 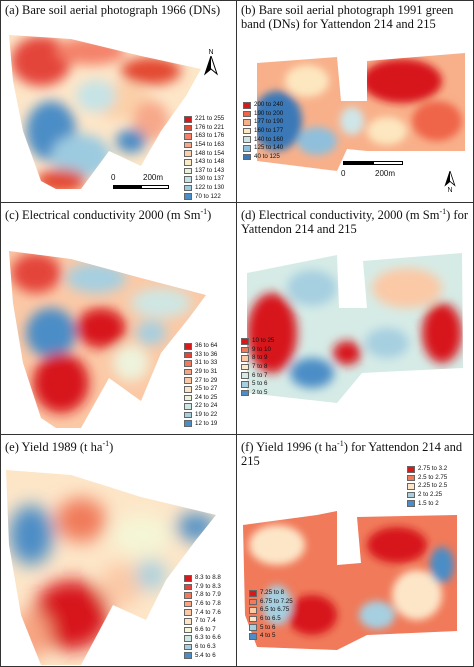 I want to click on north-arrow-b: N, so click(x=450, y=182).